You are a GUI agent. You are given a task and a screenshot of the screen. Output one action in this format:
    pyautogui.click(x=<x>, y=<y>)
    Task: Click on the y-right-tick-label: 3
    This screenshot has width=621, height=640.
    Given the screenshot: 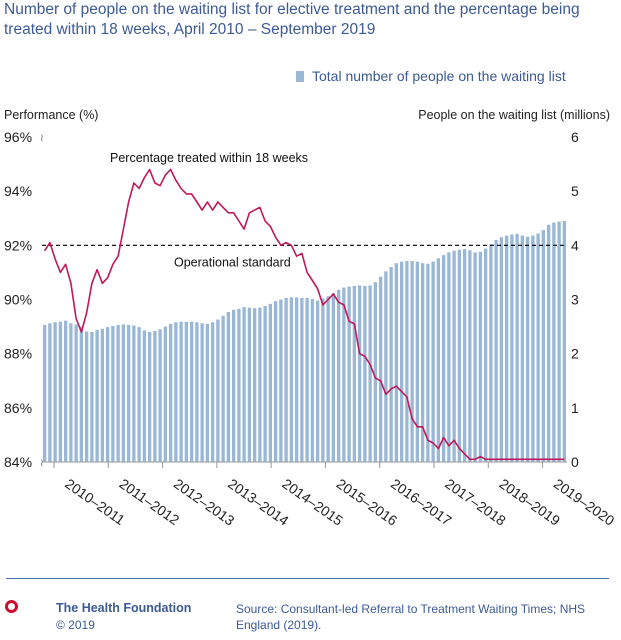 What is the action you would take?
    pyautogui.click(x=575, y=300)
    